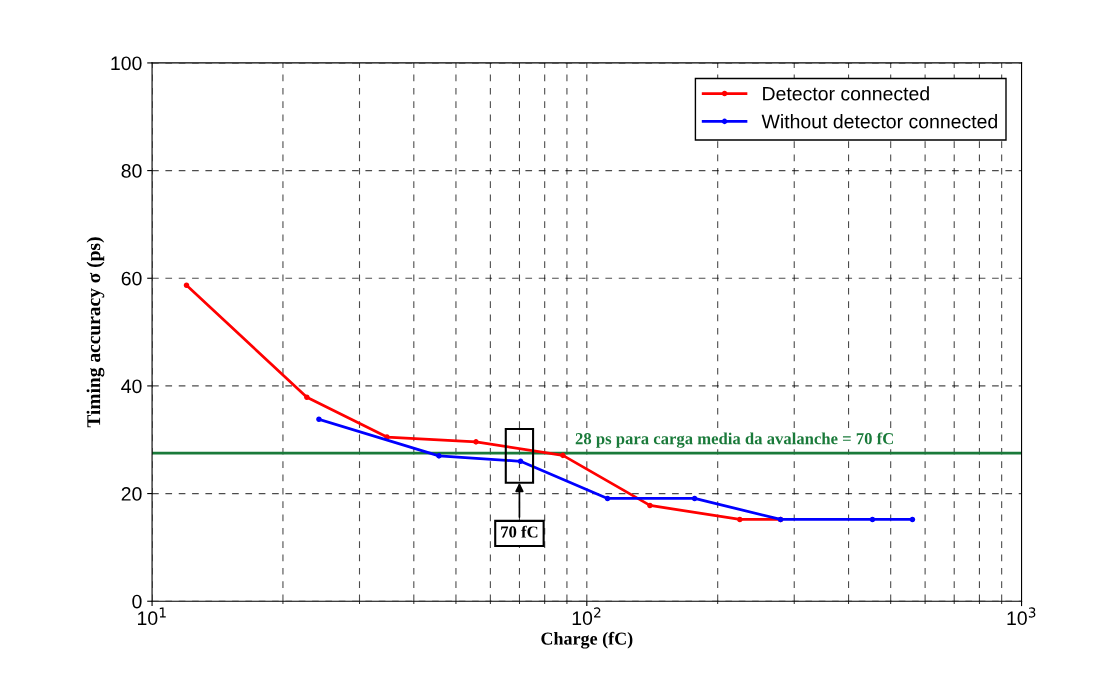 This screenshot has height=684, width=1102. I want to click on y-tick-label: 80, so click(131, 171).